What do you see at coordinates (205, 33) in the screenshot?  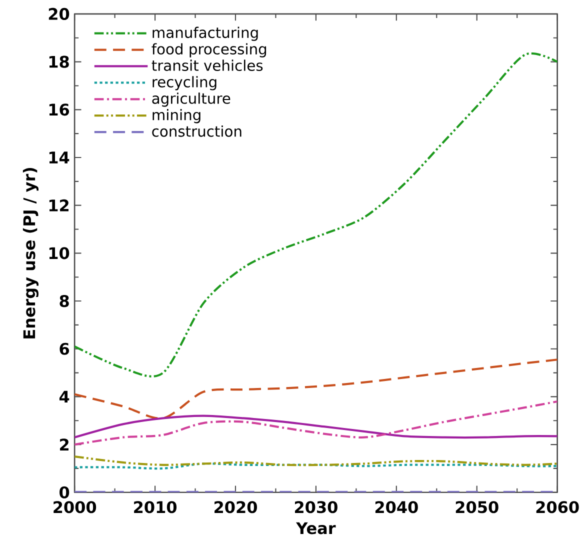 I see `legend-label: manufacturing` at bounding box center [205, 33].